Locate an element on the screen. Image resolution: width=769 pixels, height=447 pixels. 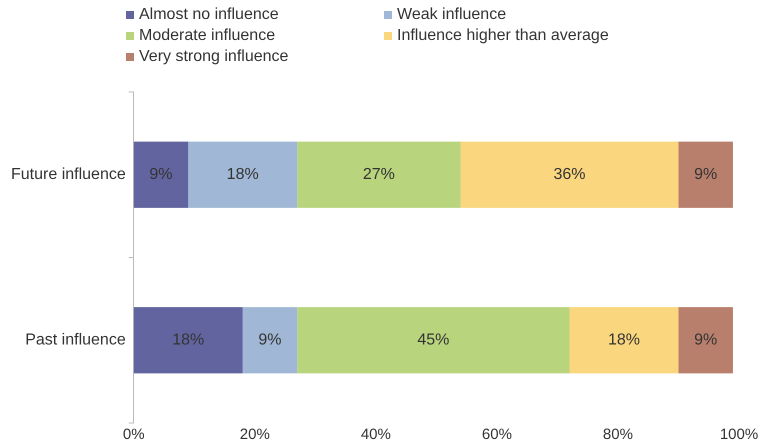
legend-label: Influence higher than average is located at coordinates (503, 36).